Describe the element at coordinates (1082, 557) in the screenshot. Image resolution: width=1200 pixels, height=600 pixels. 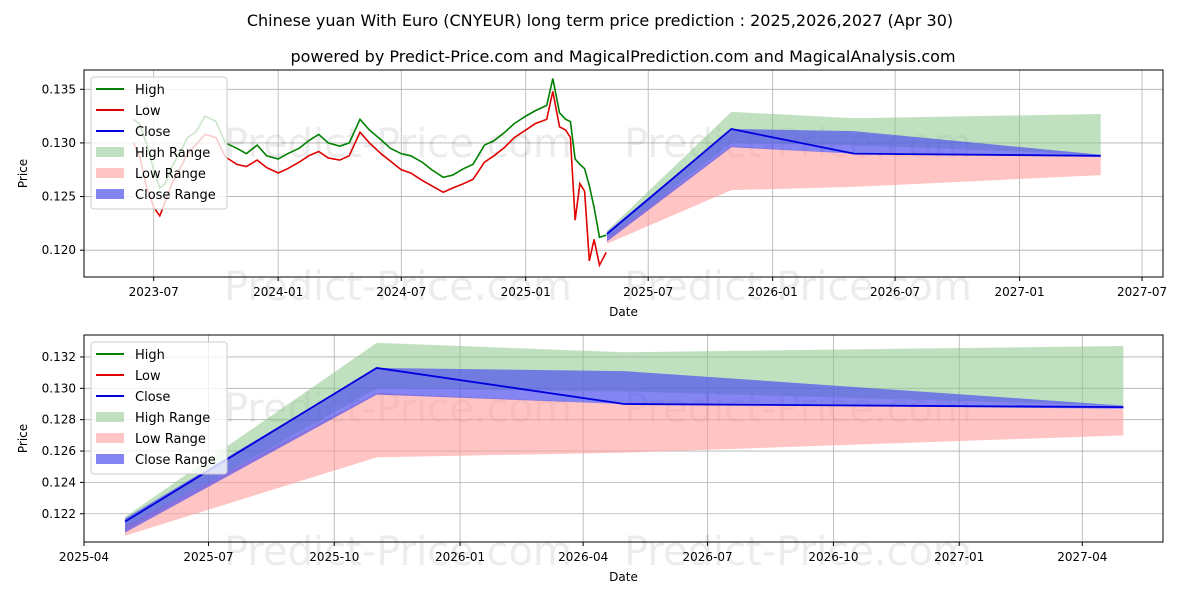
I see `x-tick-label: 2027-04` at that location.